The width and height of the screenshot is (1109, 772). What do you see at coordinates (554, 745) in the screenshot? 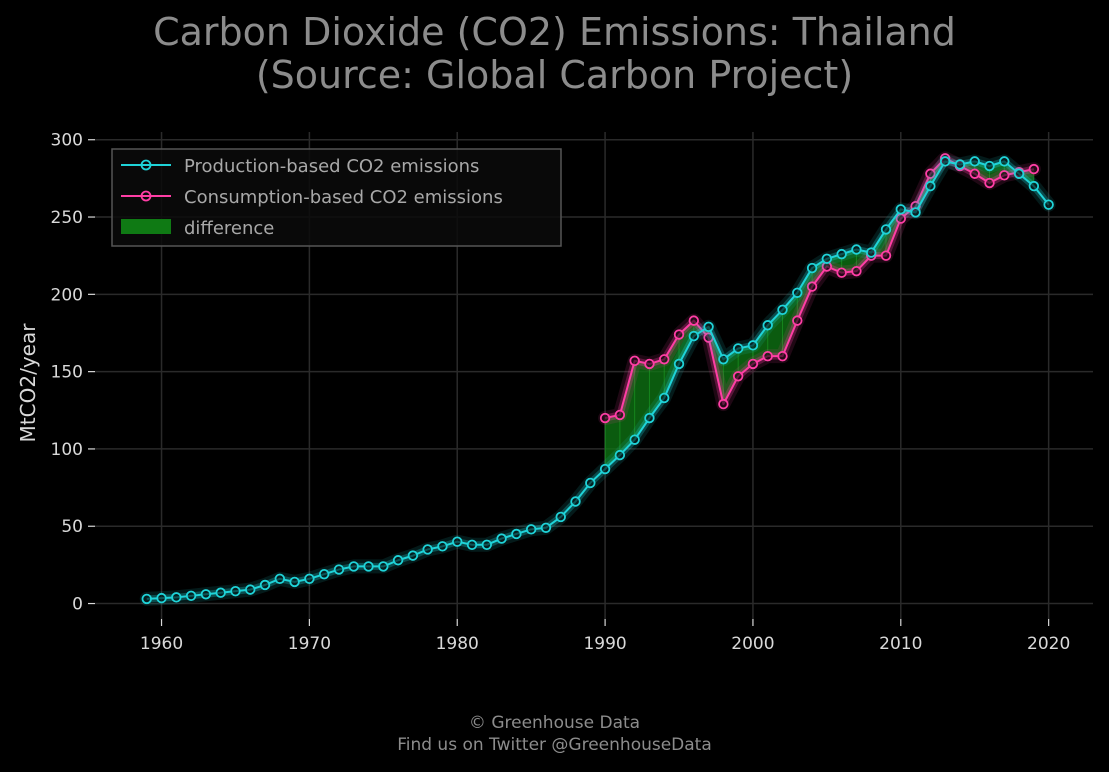
I see `footer-twitter: Find us on Twitter @GreenhouseData` at bounding box center [554, 745].